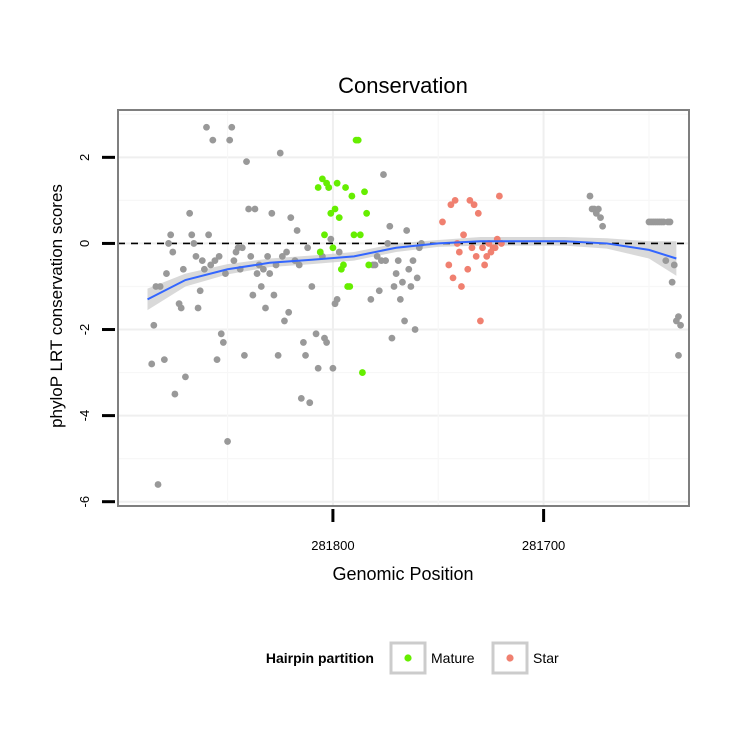 Image resolution: width=750 pixels, height=750 pixels. I want to click on y-tick-label: -2, so click(84, 330).